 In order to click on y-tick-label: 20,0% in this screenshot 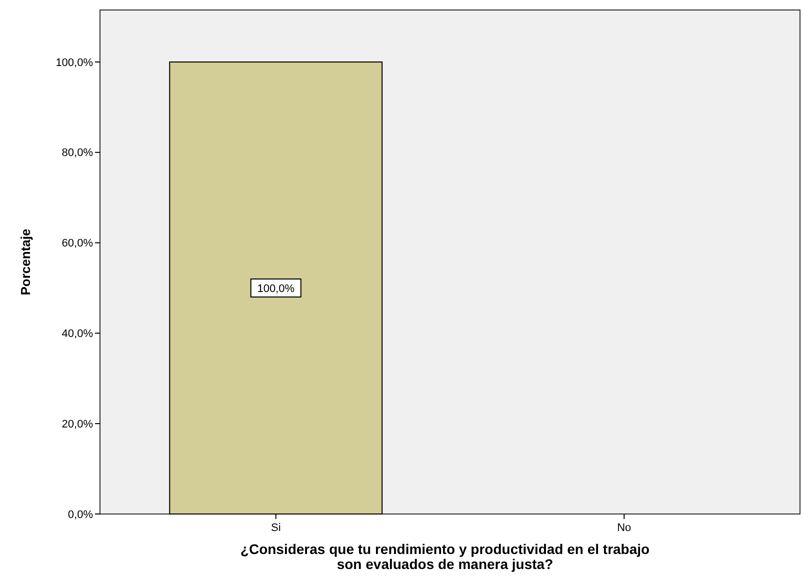, I will do `click(78, 424)`.